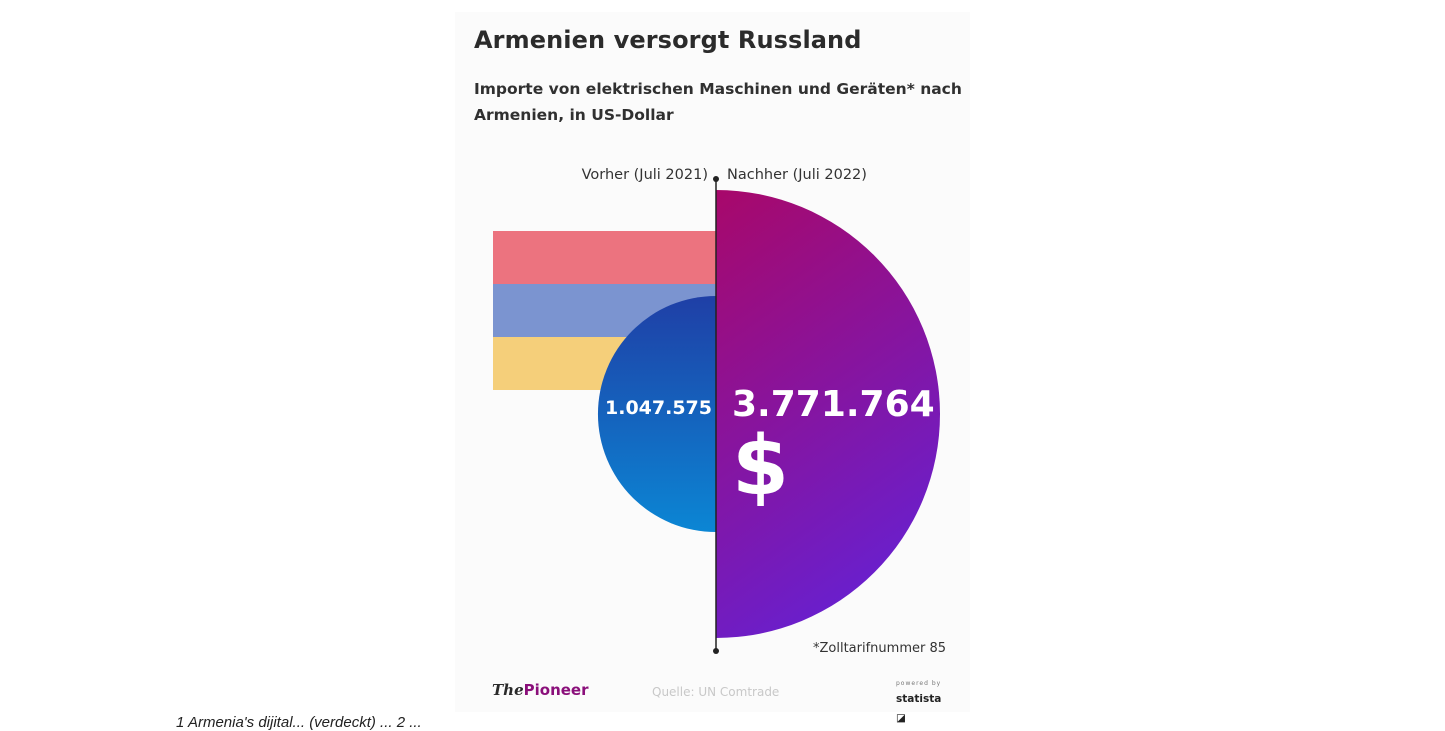 The width and height of the screenshot is (1445, 731). Describe the element at coordinates (508, 690) in the screenshot. I see `brand-prefix: The` at that location.